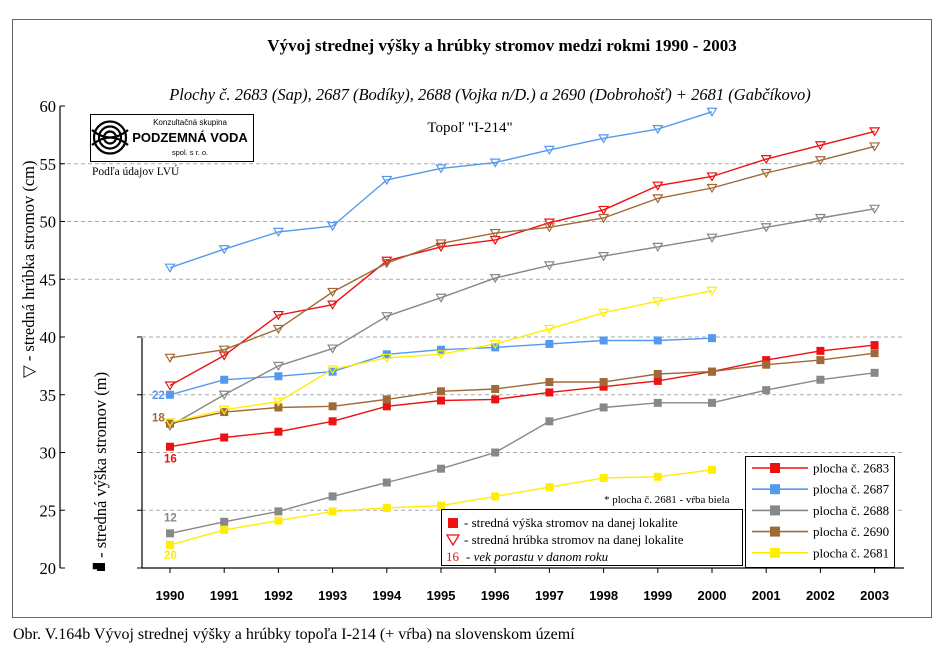  What do you see at coordinates (851, 531) in the screenshot?
I see `legend-label-2690: plocha č. 2690` at bounding box center [851, 531].